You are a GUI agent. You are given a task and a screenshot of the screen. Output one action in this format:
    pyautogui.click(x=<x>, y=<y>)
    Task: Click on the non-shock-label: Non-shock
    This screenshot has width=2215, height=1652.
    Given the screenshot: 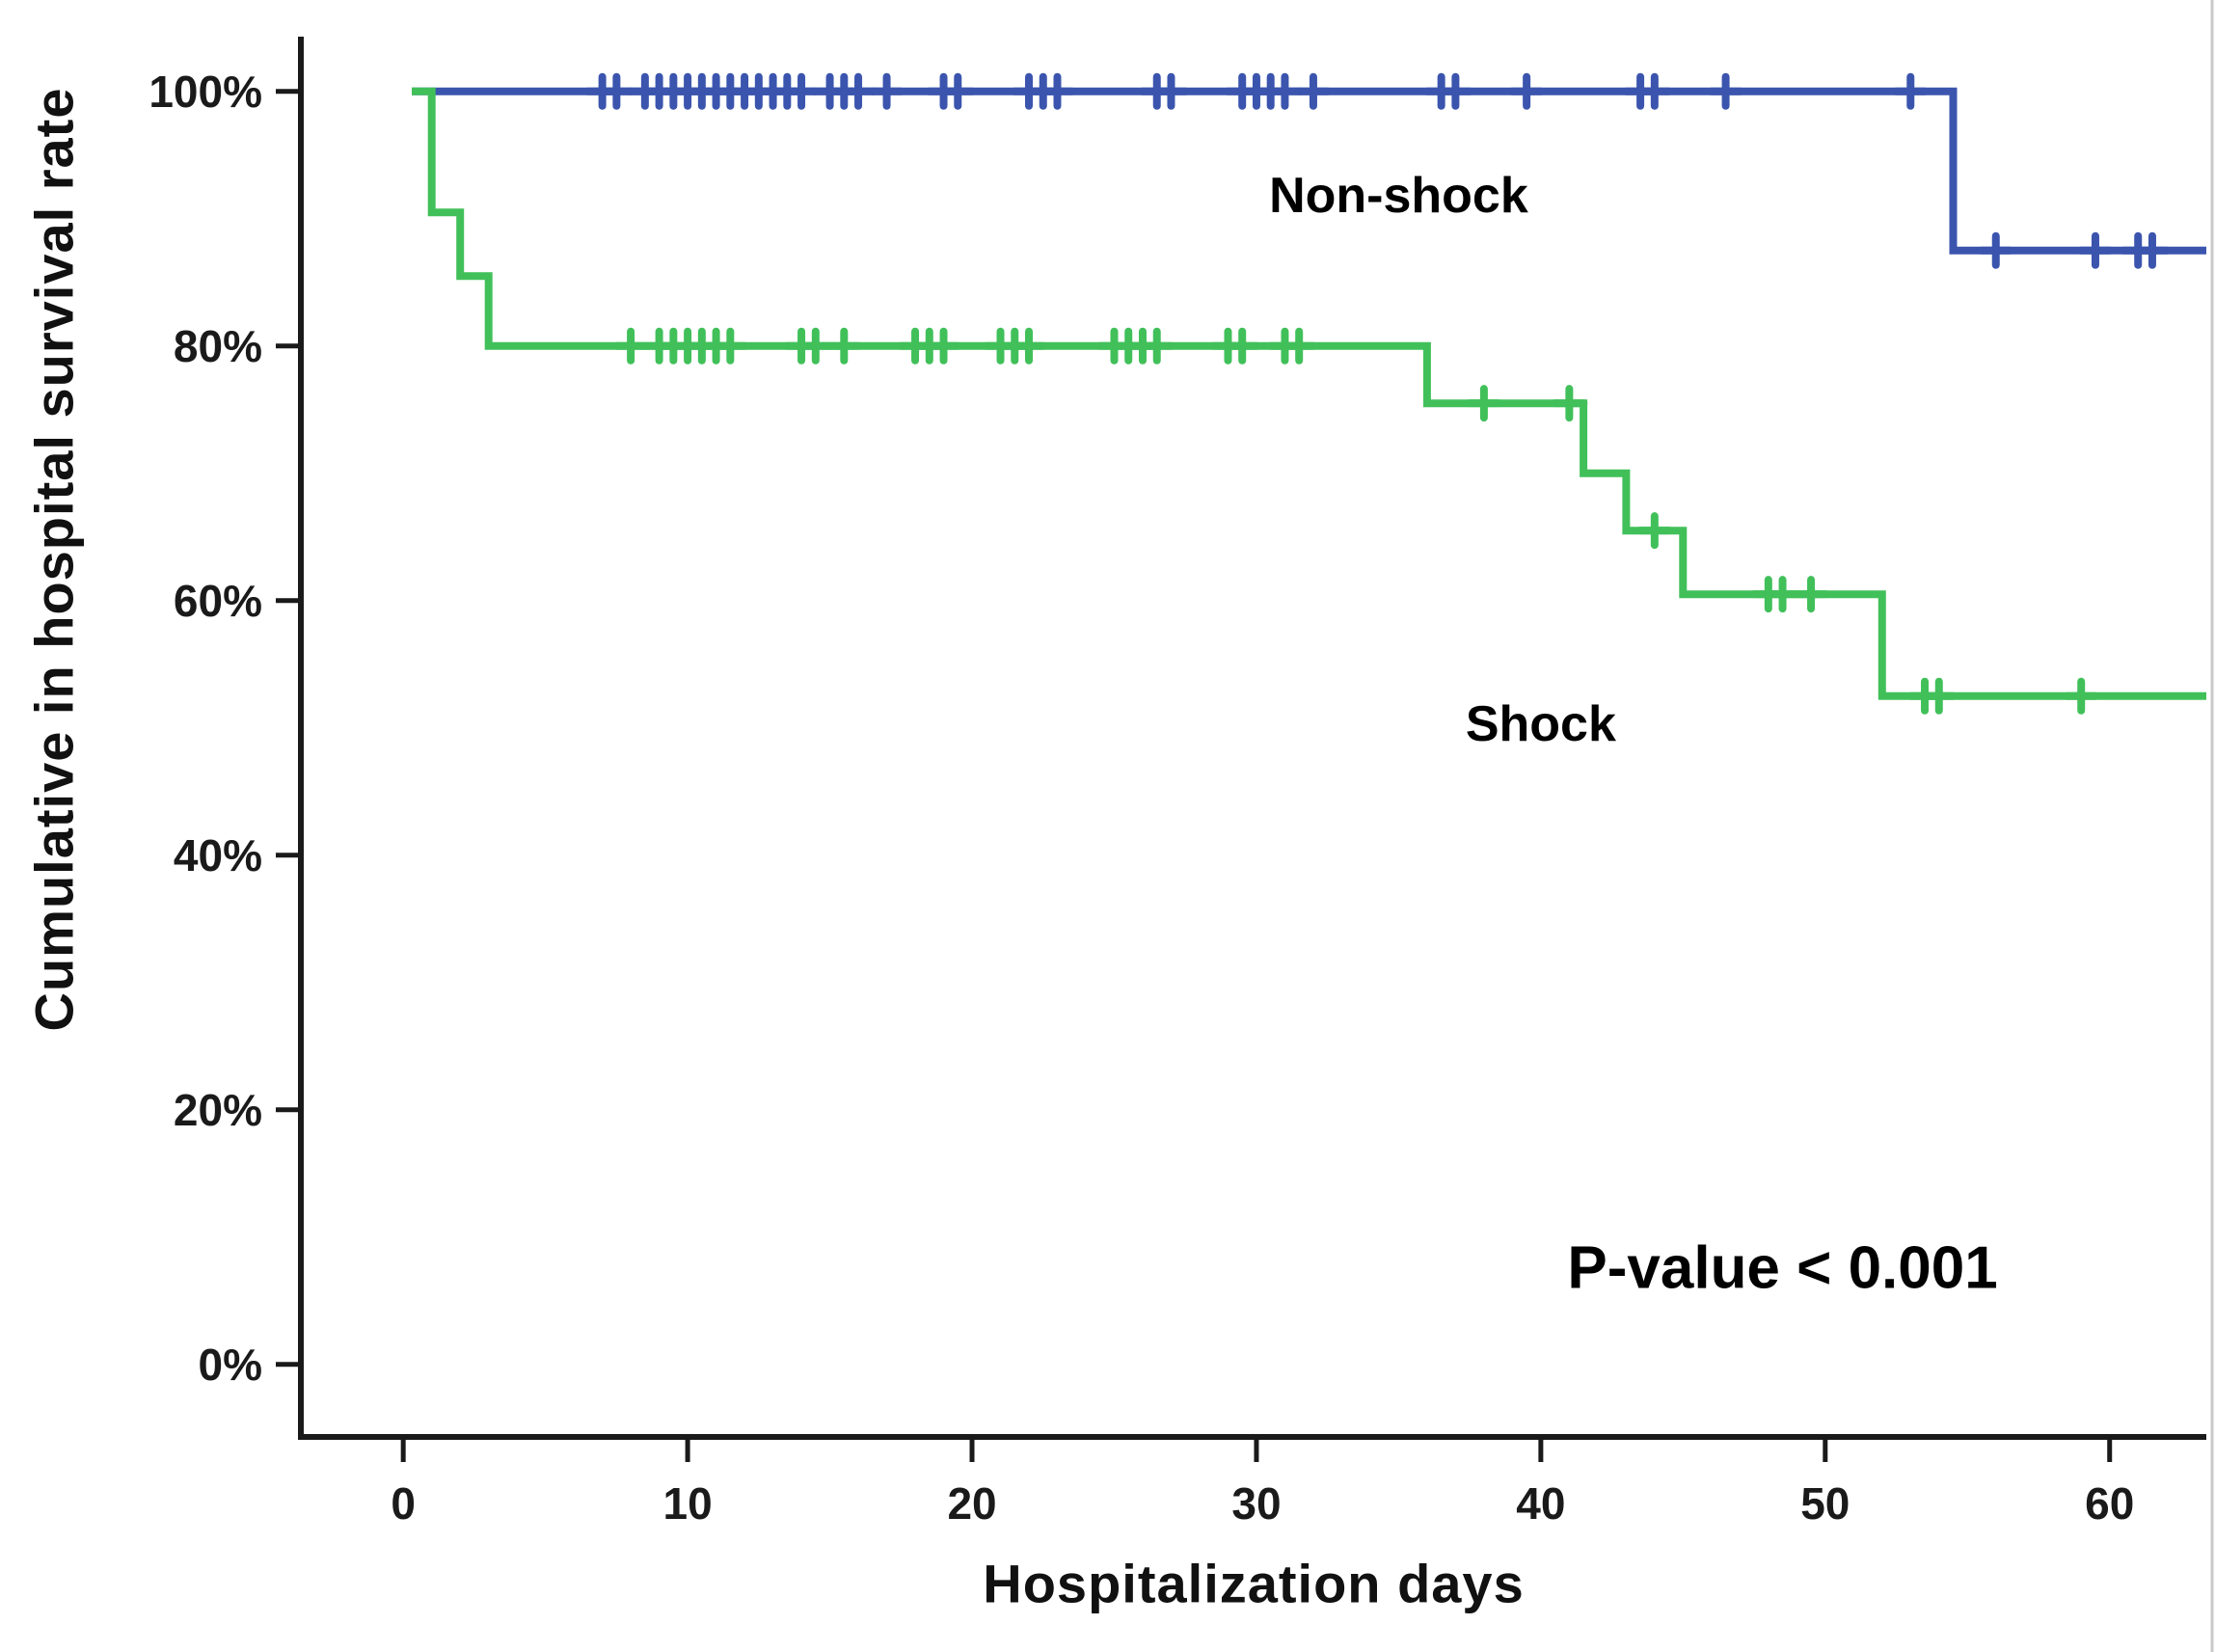 What is the action you would take?
    pyautogui.click(x=1398, y=196)
    